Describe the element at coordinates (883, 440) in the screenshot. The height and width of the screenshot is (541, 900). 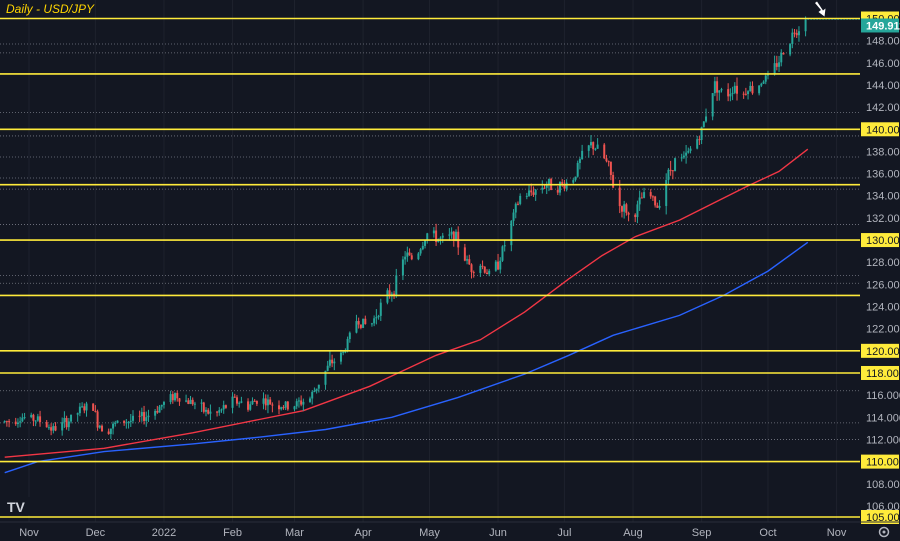
I see `price-tick-label: 112.000` at that location.